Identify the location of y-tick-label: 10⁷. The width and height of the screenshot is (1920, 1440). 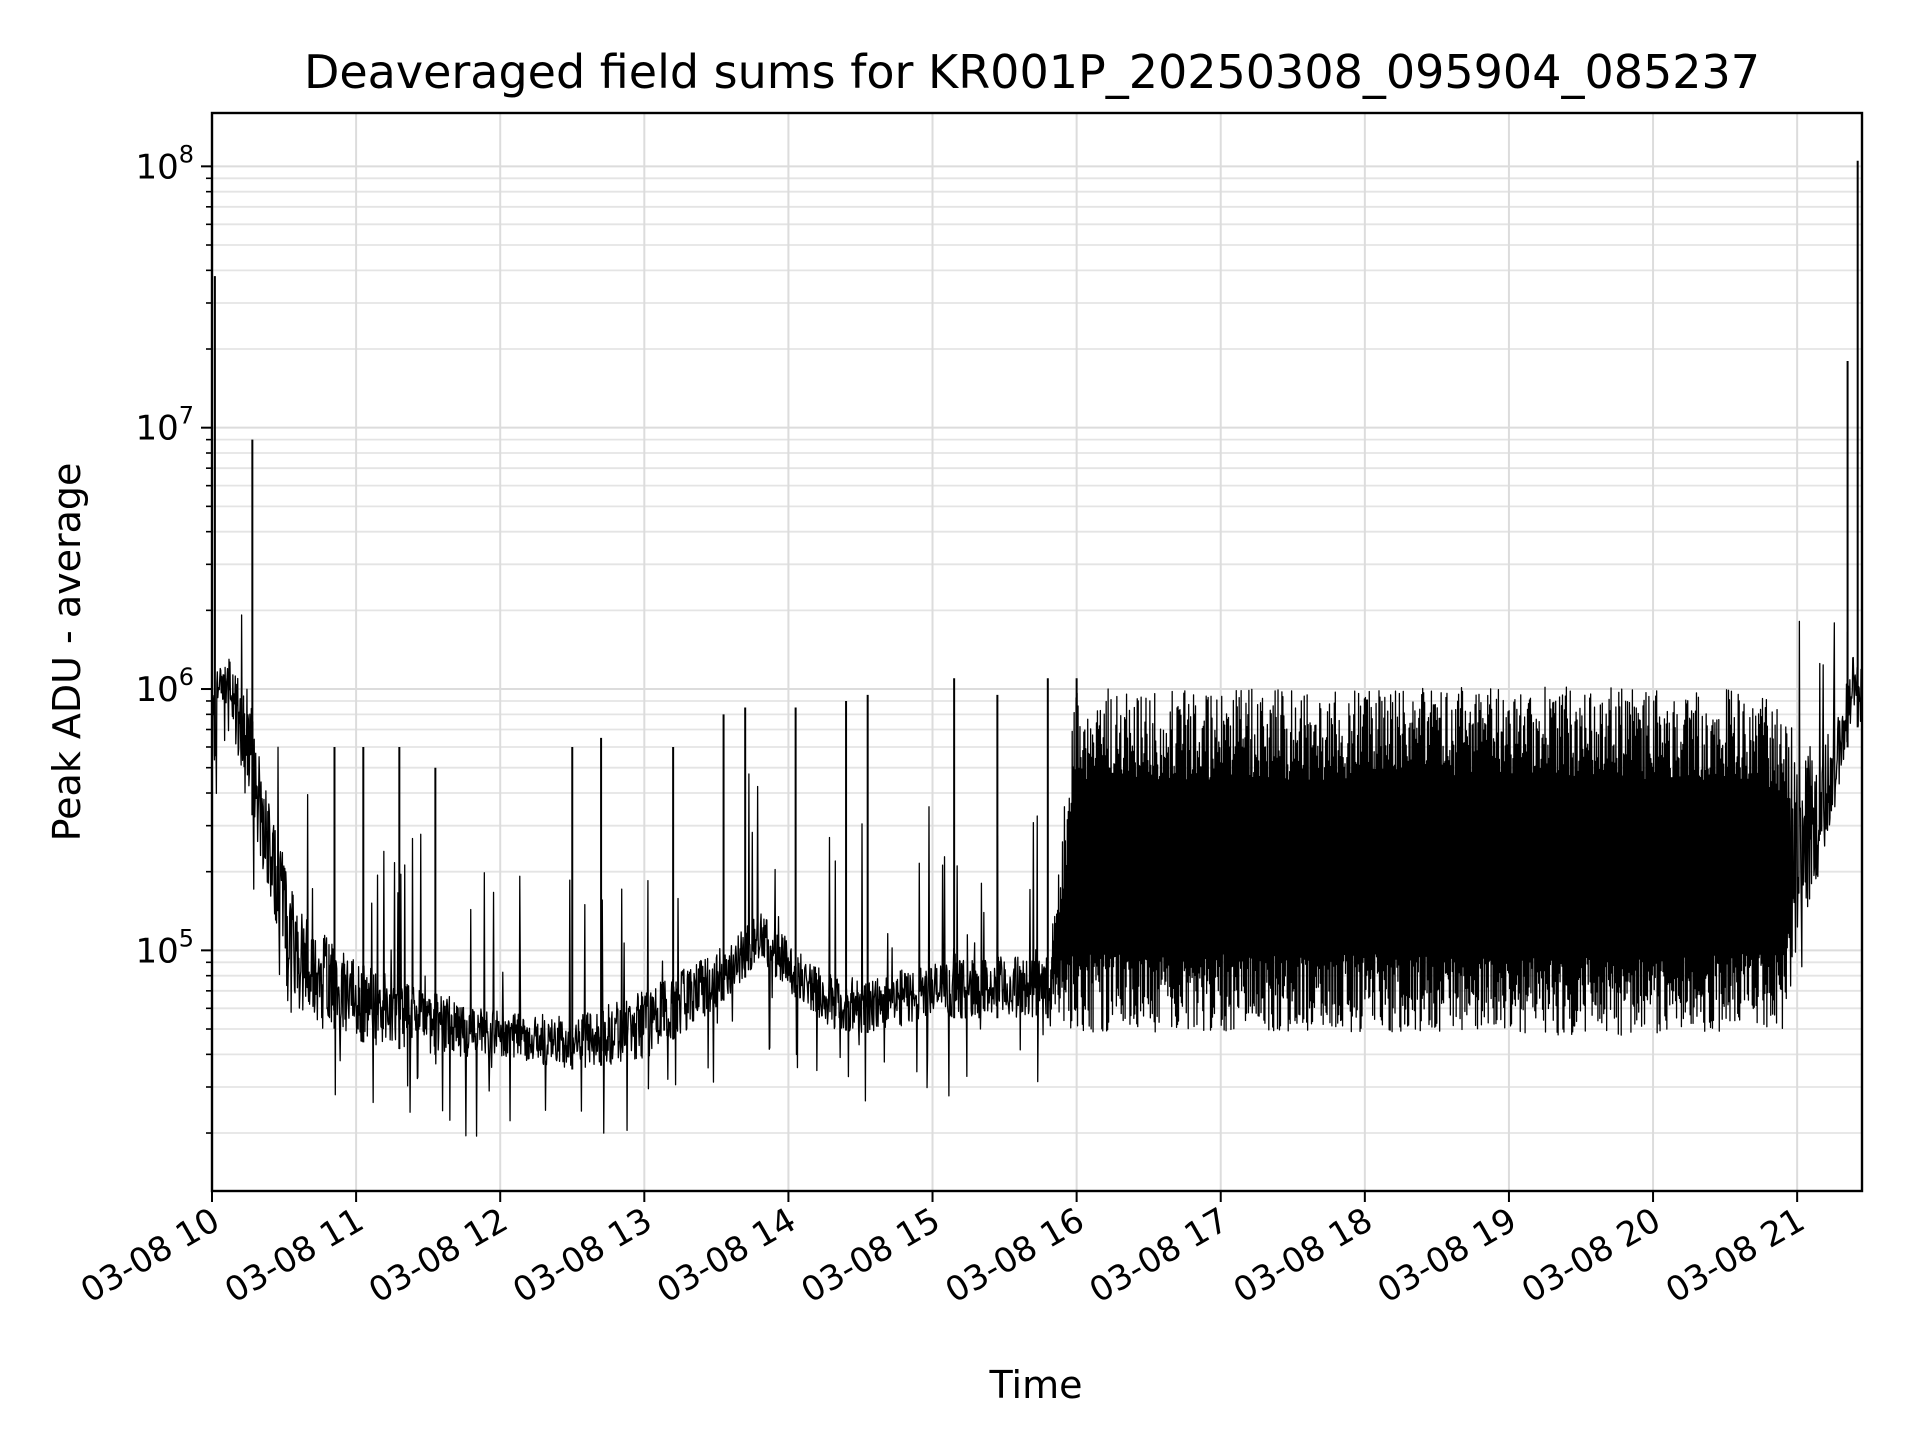
(164, 425).